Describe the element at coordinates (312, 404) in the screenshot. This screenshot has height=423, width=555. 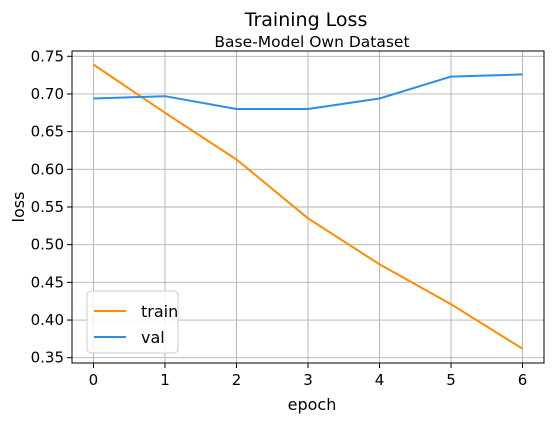
I see `x-axis-label: epoch` at that location.